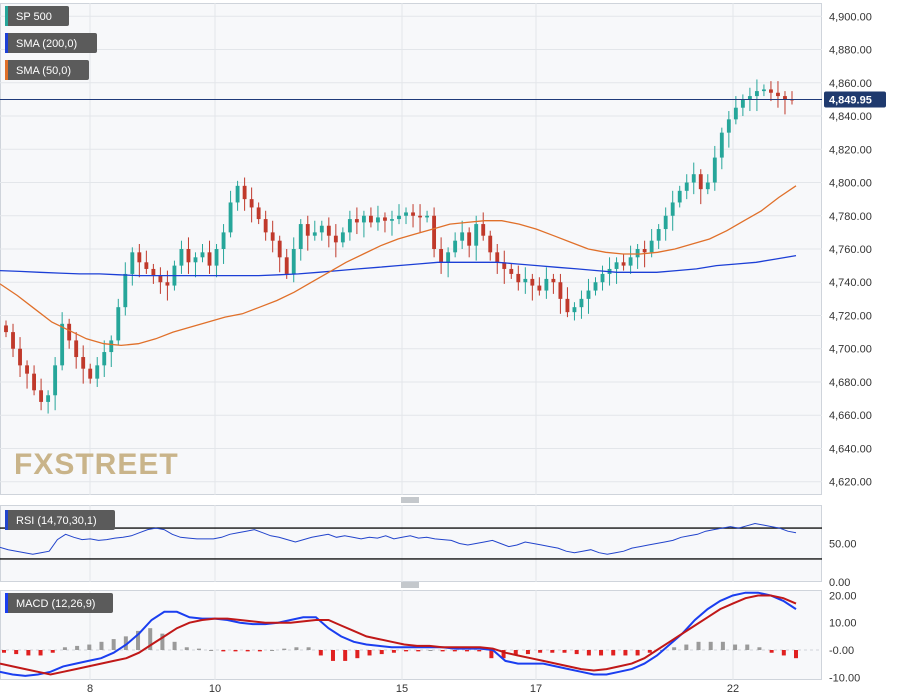 This screenshot has width=898, height=697. I want to click on x-tick-label: 10, so click(215, 689).